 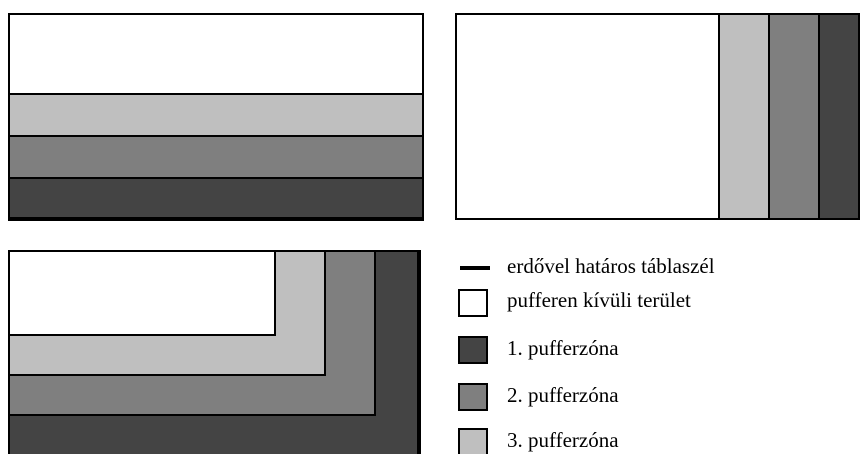 What do you see at coordinates (563, 440) in the screenshot?
I see `legend-label: 3. pufferzóna` at bounding box center [563, 440].